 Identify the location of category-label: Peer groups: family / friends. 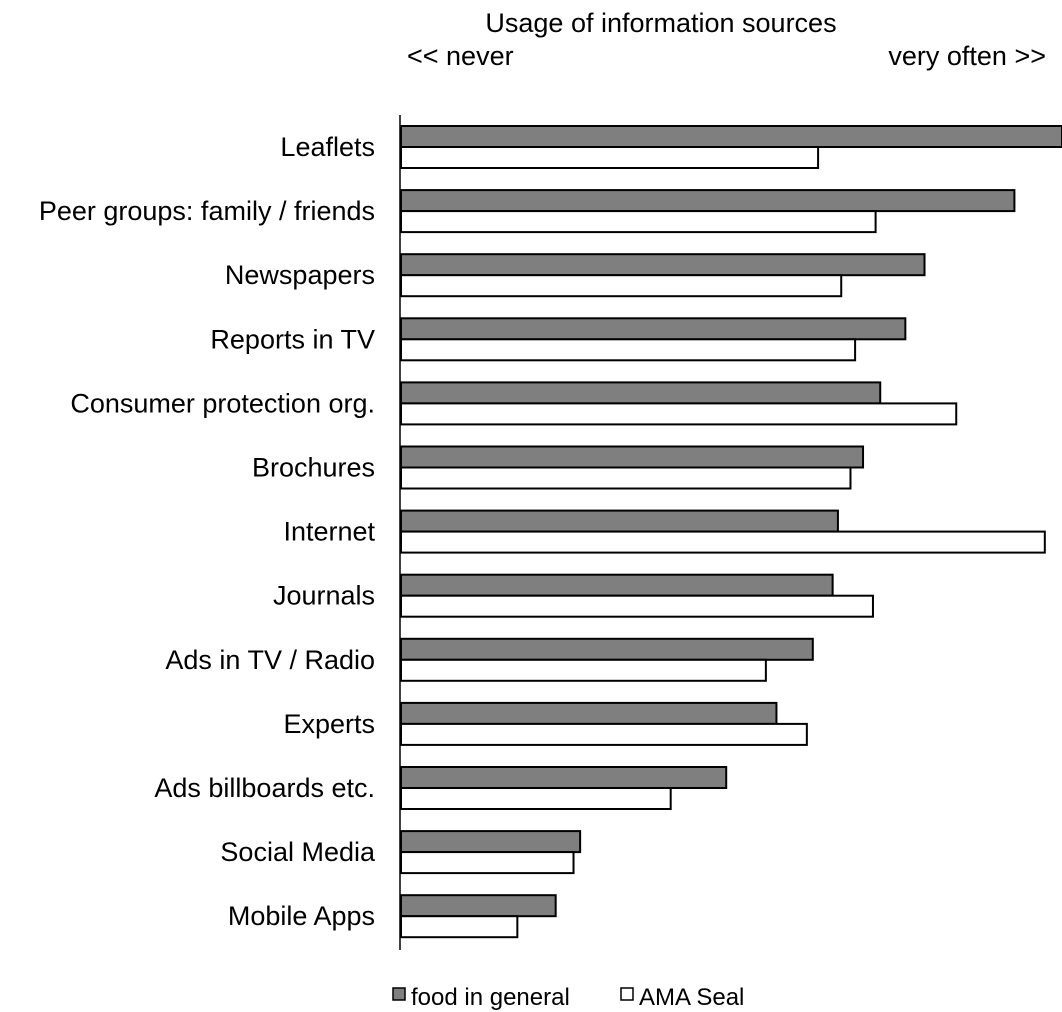
(207, 211).